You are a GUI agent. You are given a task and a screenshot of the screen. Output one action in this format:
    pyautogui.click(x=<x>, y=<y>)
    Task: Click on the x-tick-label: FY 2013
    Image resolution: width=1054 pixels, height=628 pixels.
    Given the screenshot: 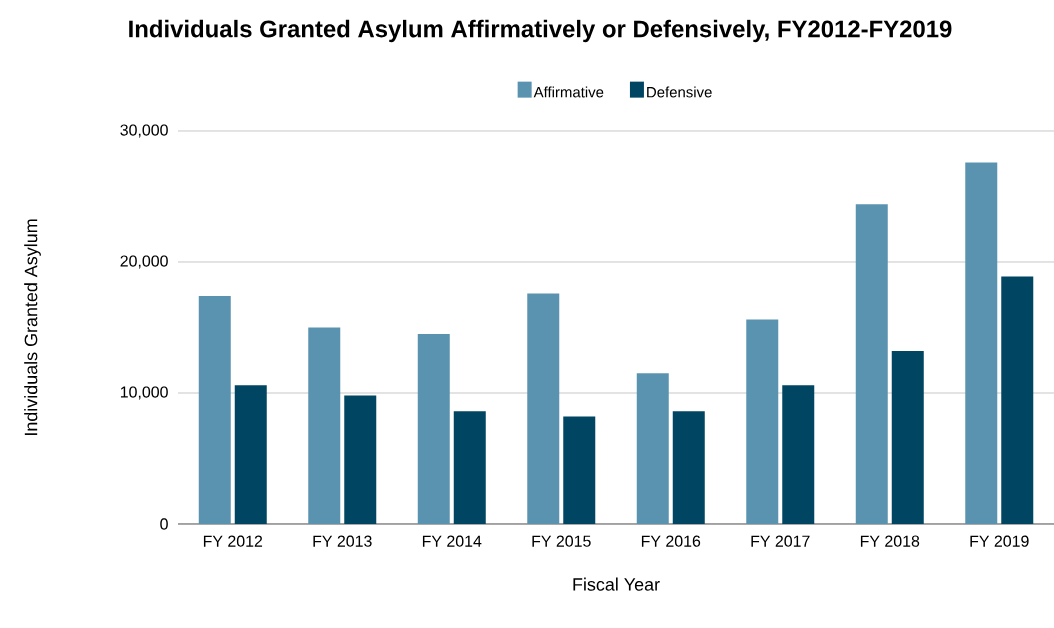 What is the action you would take?
    pyautogui.click(x=342, y=541)
    